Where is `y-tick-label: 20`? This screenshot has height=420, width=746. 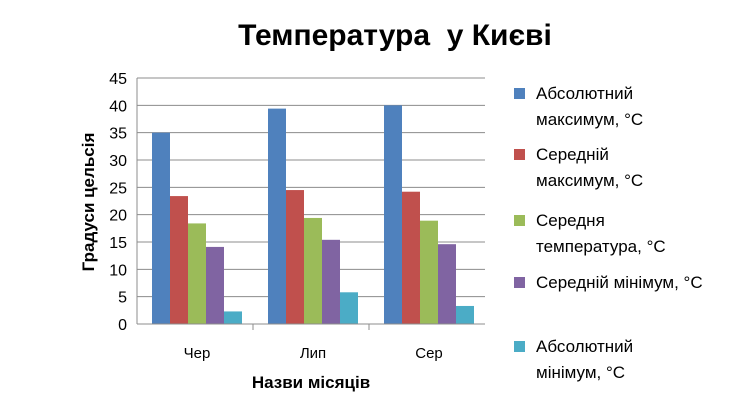 y-tick-label: 20 is located at coordinates (118, 216).